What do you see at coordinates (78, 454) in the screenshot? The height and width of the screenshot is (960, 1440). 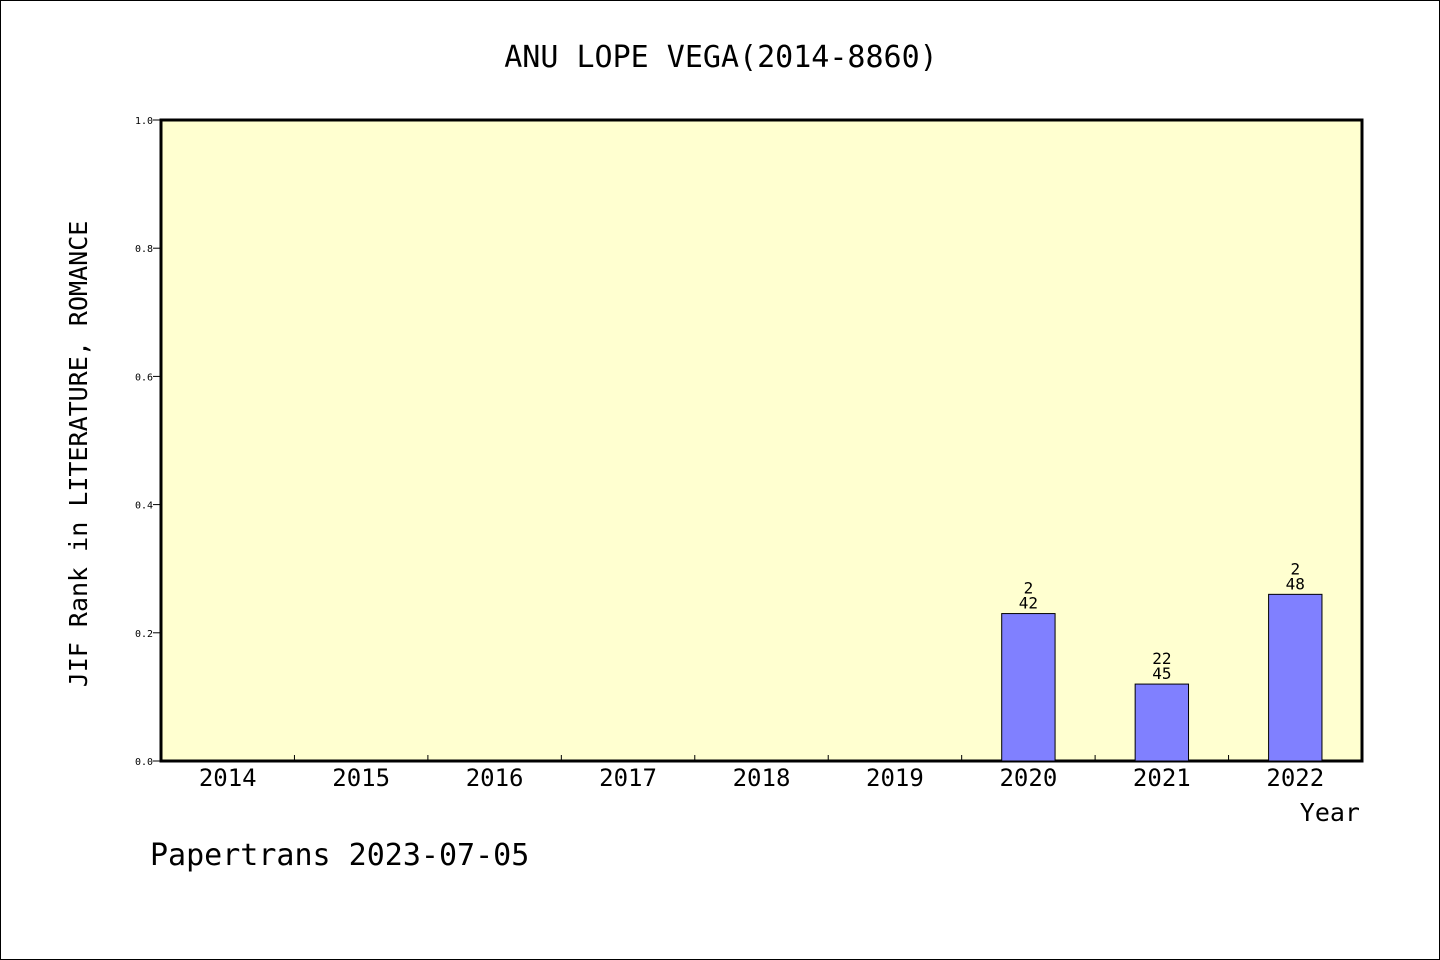 I see `y-axis-label: JIF Rank in LITERATURE, ROMANCE` at bounding box center [78, 454].